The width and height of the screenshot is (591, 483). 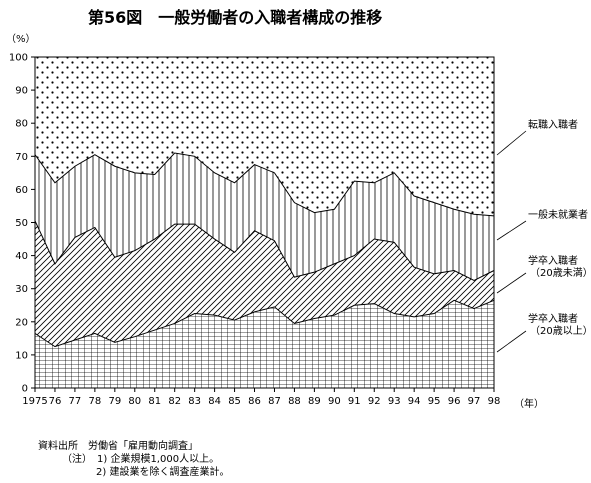 I want to click on x-tick-label: 95, so click(x=434, y=401).